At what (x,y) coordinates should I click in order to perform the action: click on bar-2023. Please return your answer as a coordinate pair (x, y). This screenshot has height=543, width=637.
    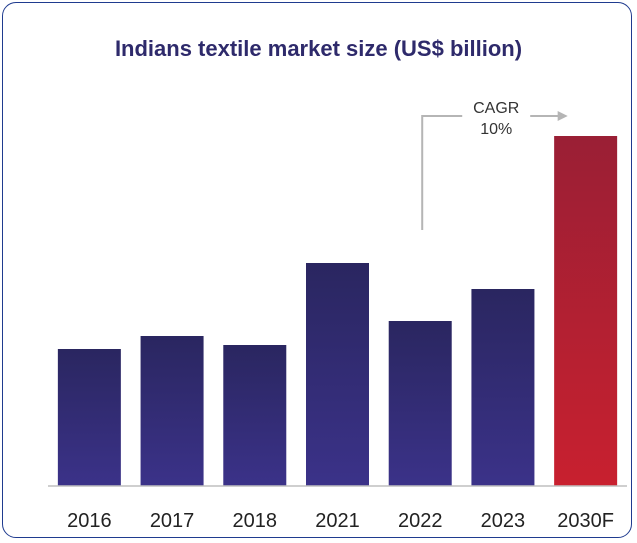
    Looking at the image, I should click on (503, 387).